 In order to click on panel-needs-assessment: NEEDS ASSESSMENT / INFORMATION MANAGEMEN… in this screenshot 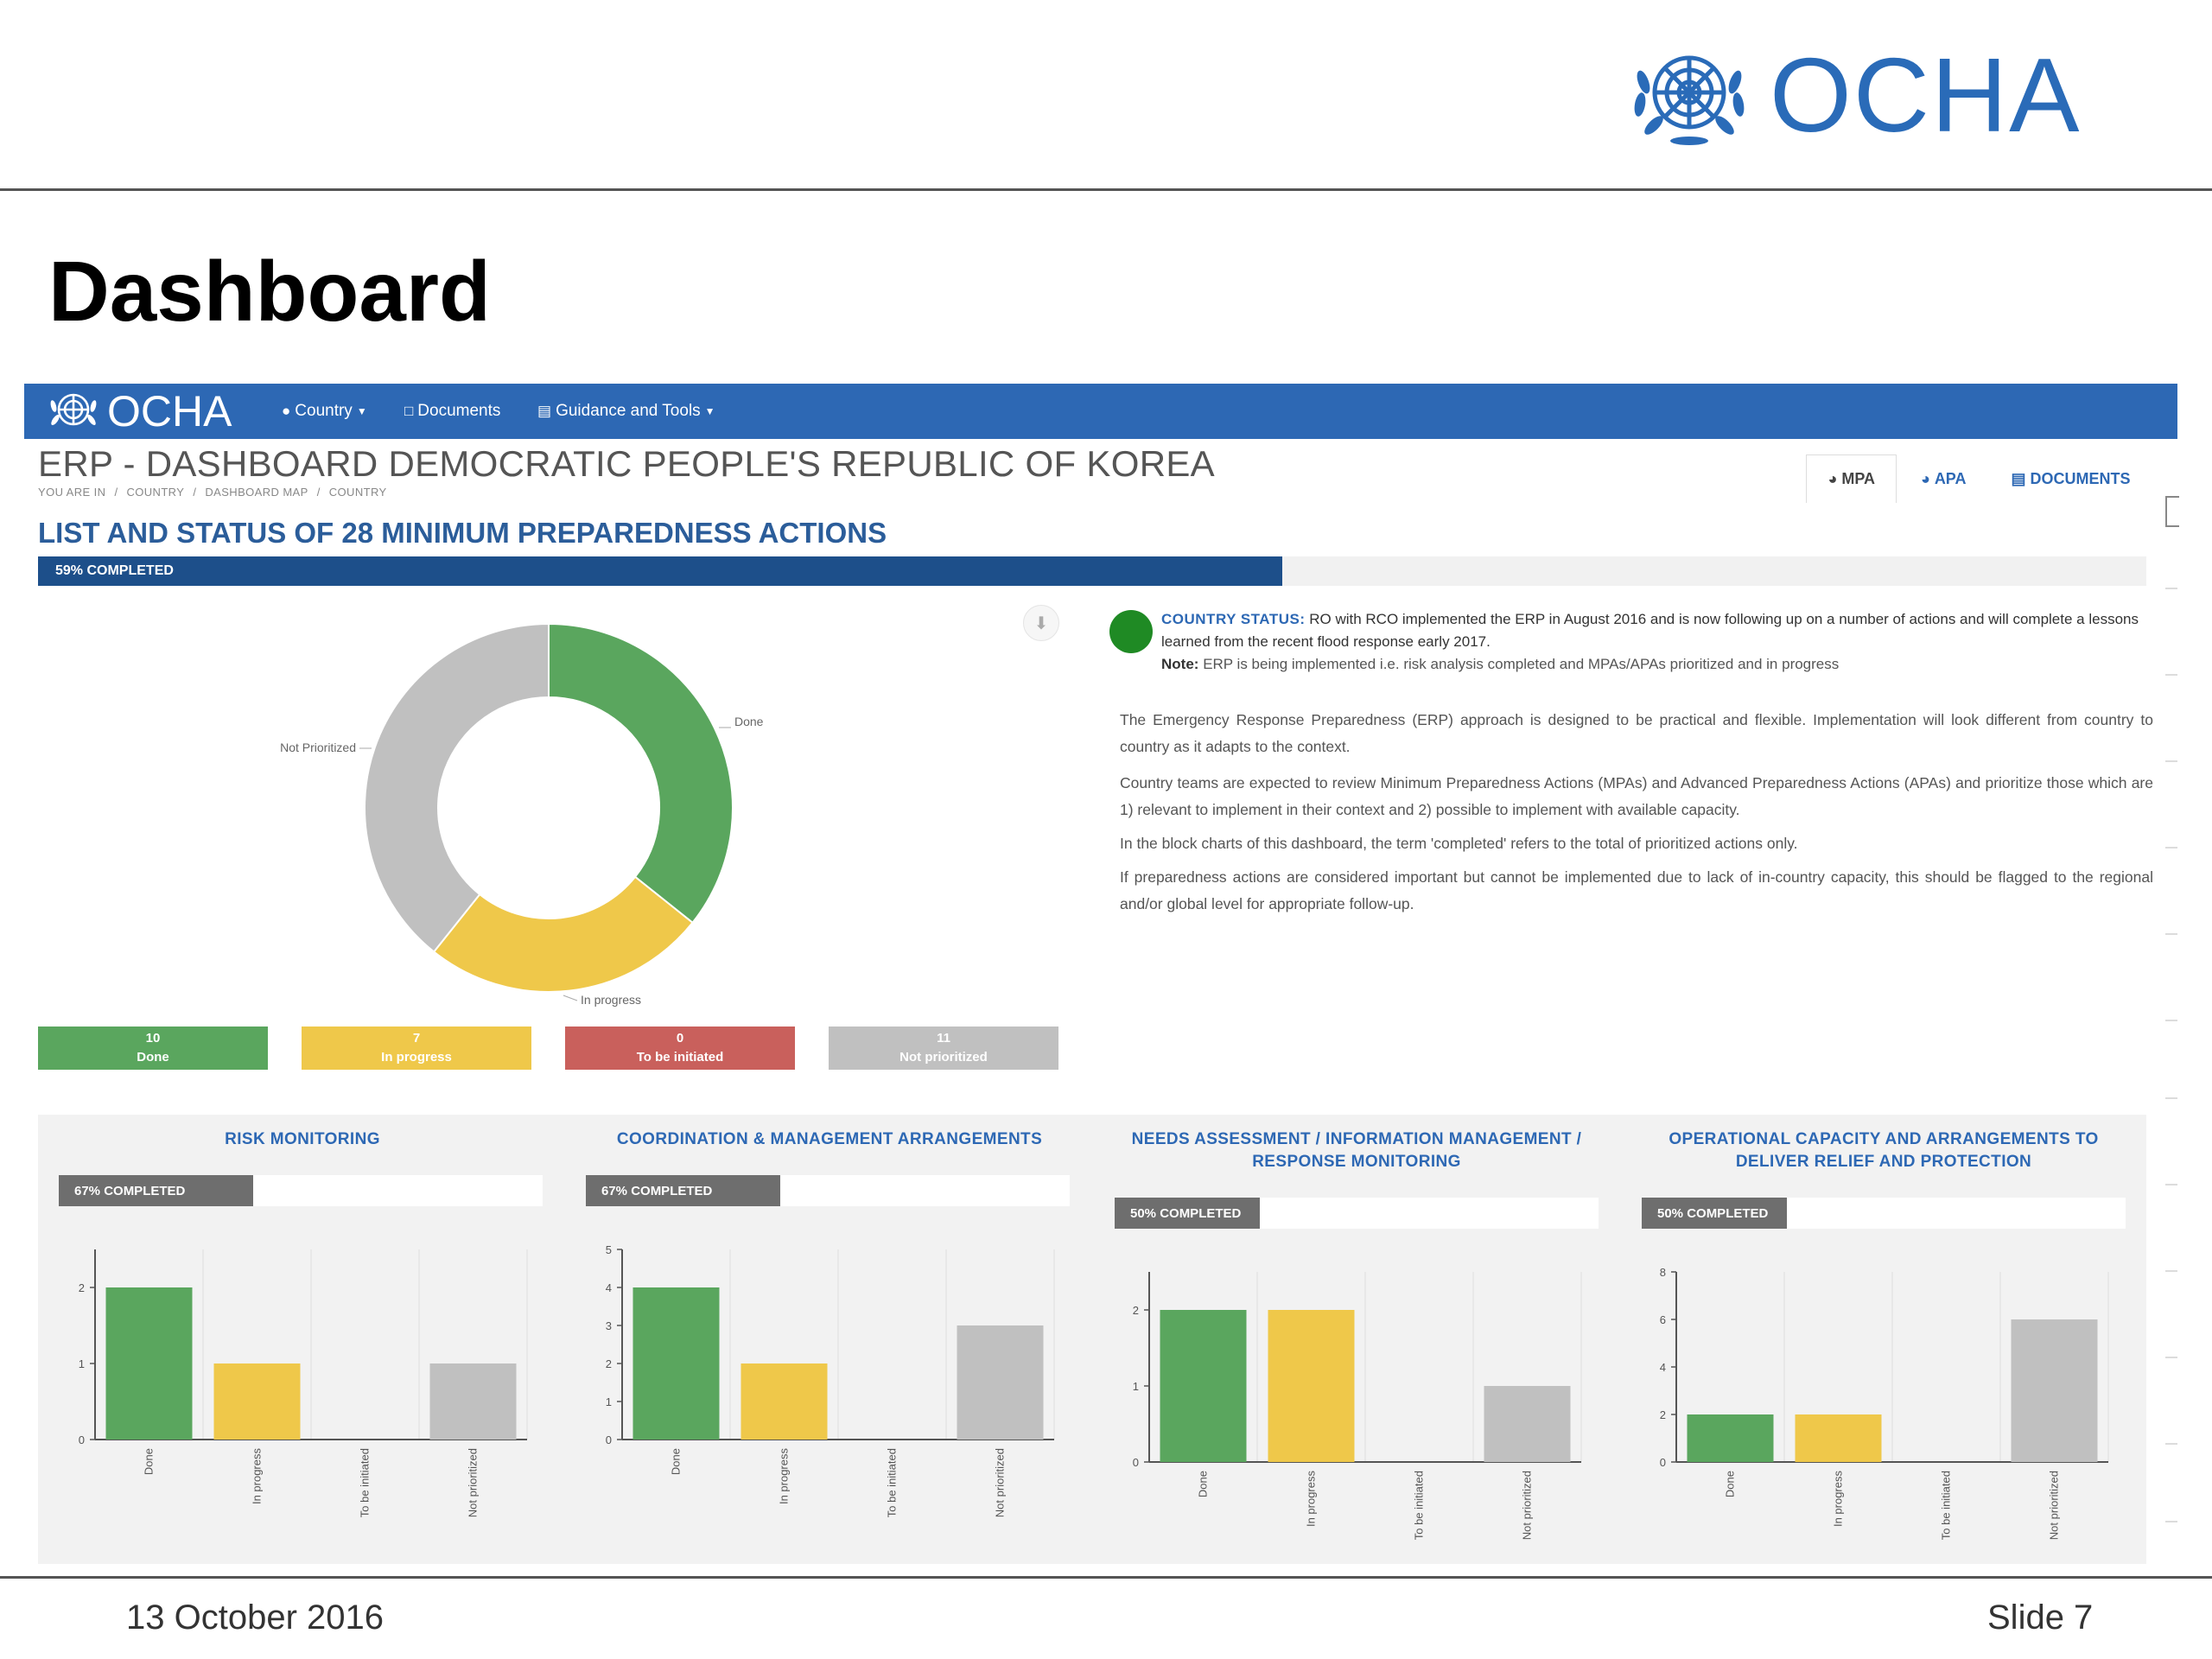, I will do `click(1357, 1150)`.